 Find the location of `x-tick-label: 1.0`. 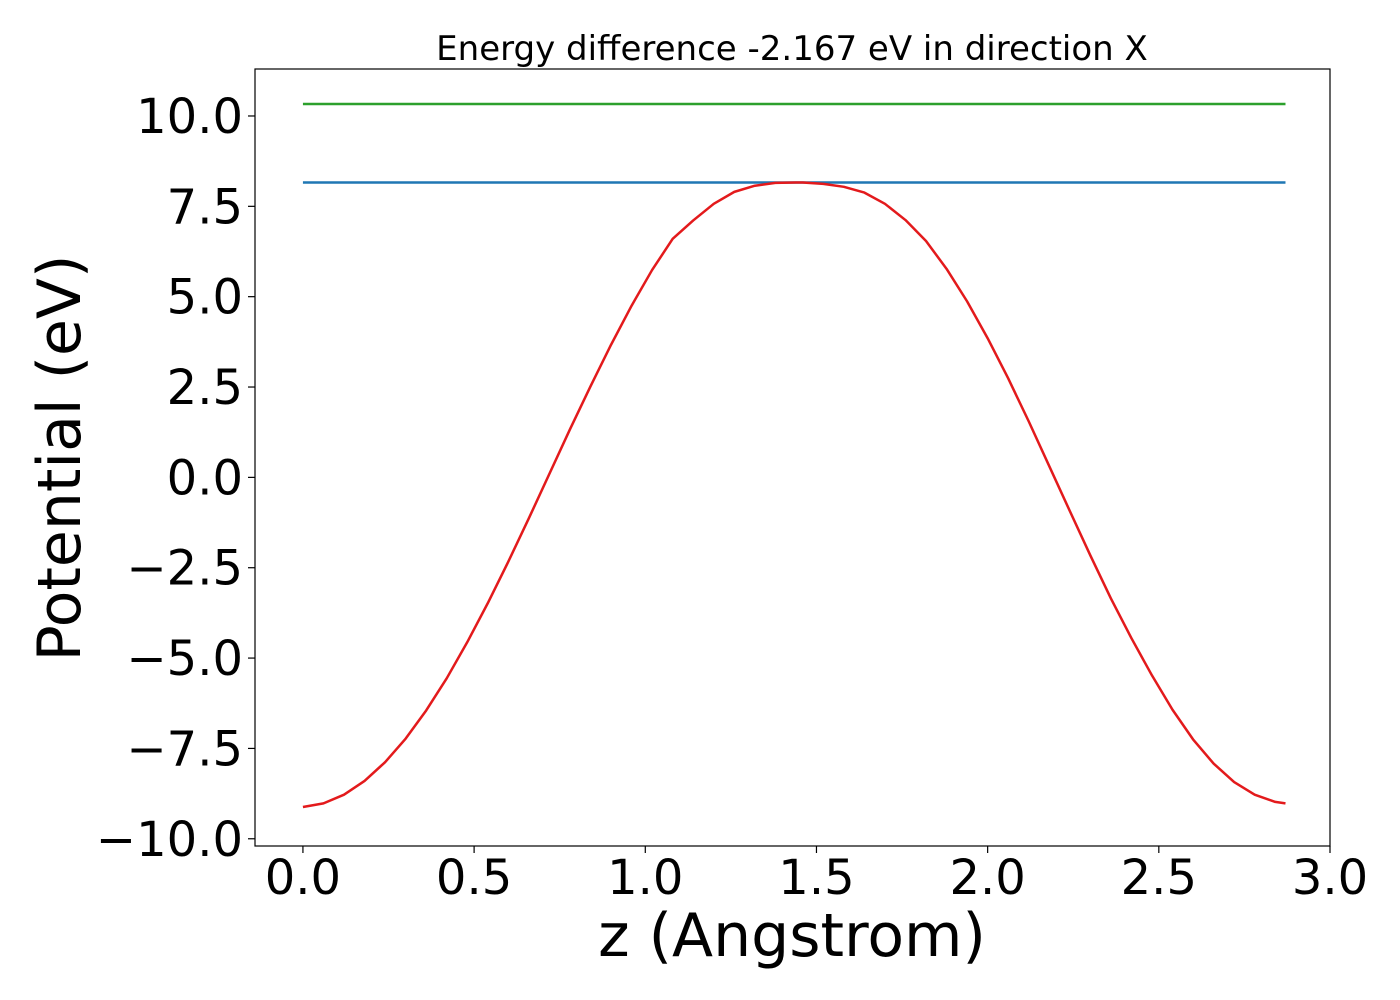

x-tick-label: 1.0 is located at coordinates (645, 878).